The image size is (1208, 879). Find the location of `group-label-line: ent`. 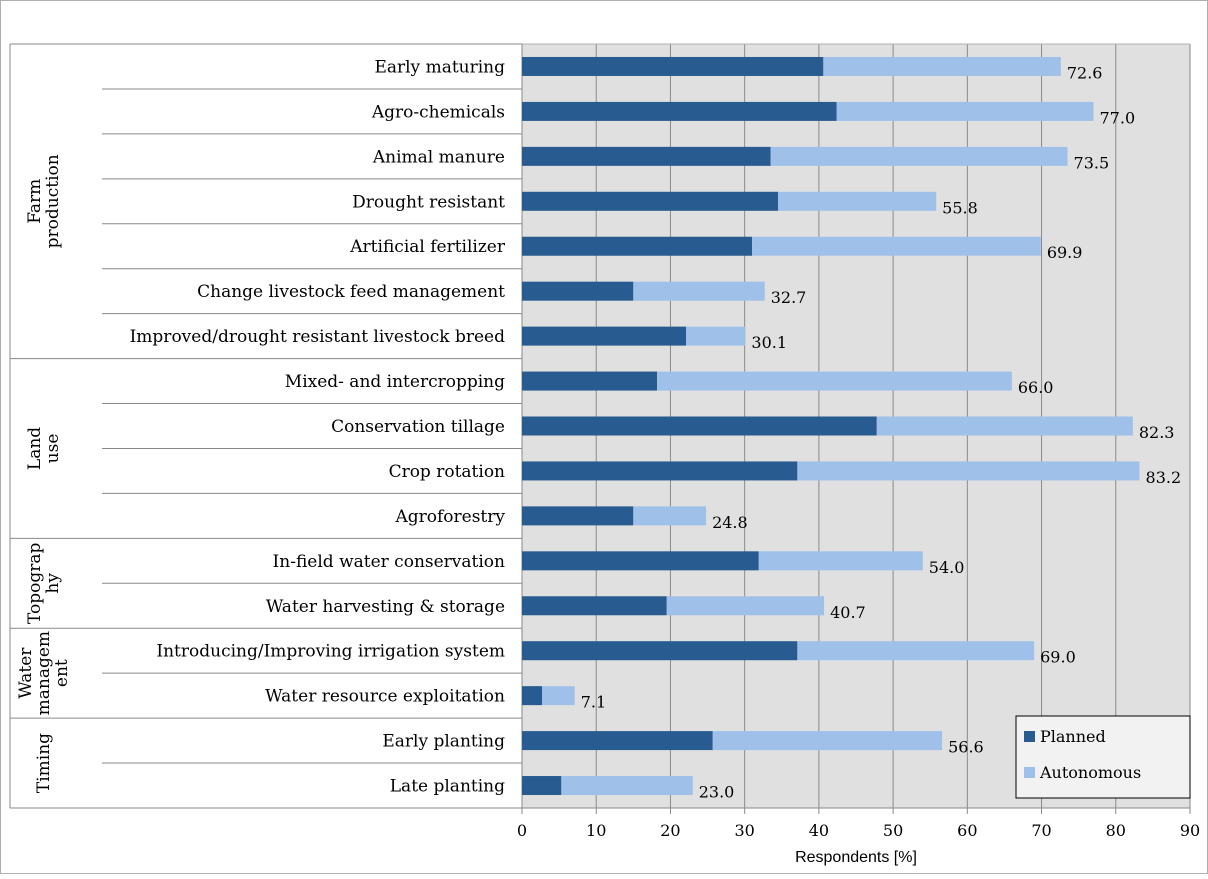

group-label-line: ent is located at coordinates (62, 673).